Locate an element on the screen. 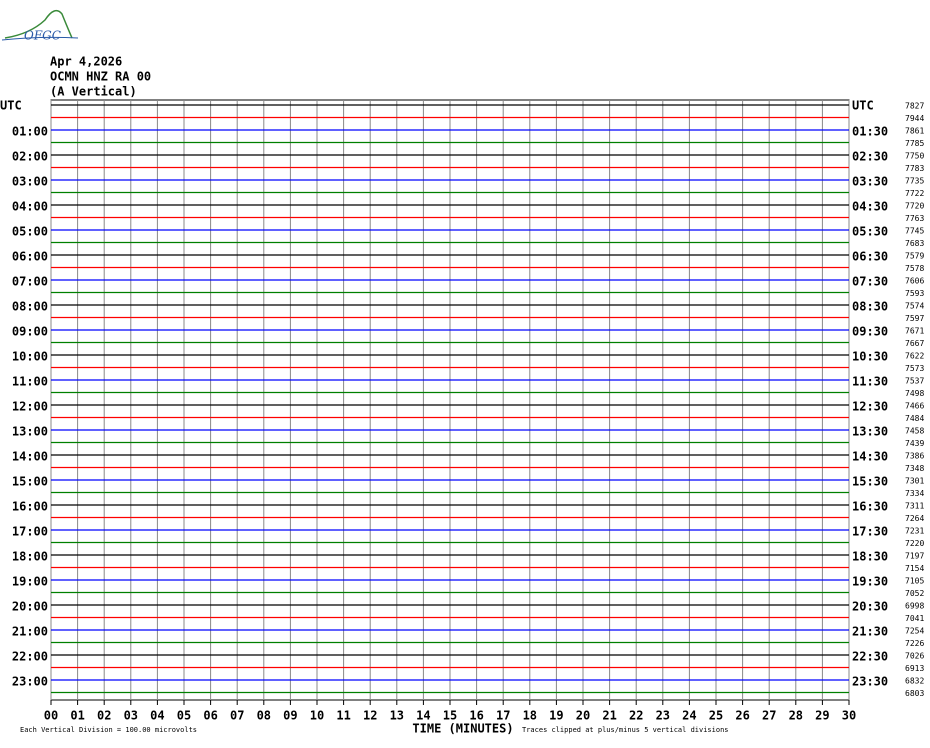 The height and width of the screenshot is (748, 930). left-time-label: 15:00 is located at coordinates (30, 482).